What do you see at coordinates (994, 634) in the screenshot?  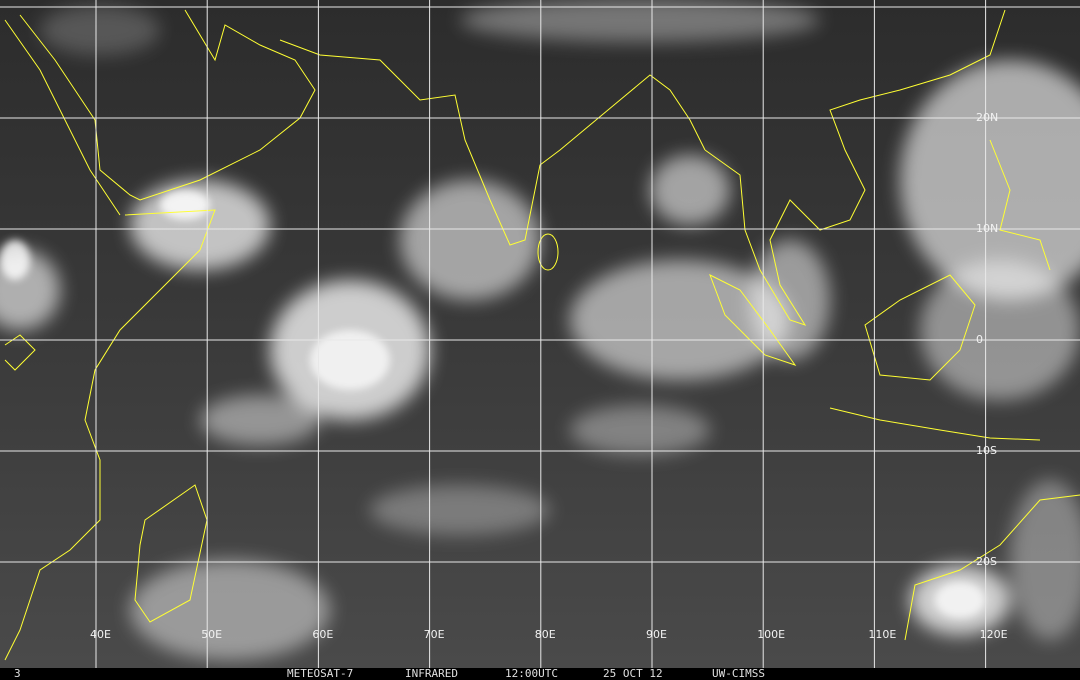 I see `longitude-label: 120E` at bounding box center [994, 634].